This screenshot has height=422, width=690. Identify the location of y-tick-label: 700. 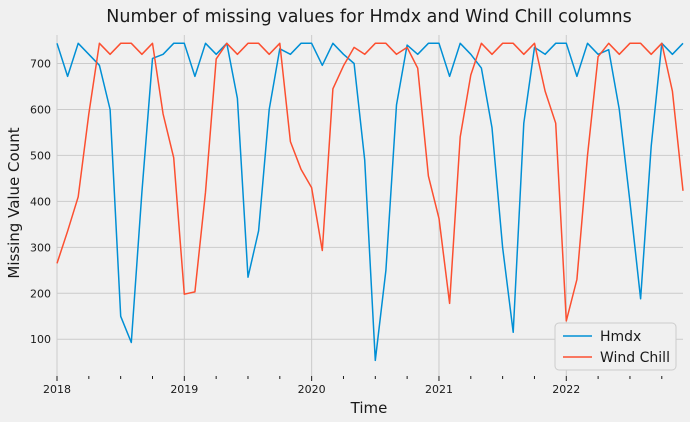
(40, 63).